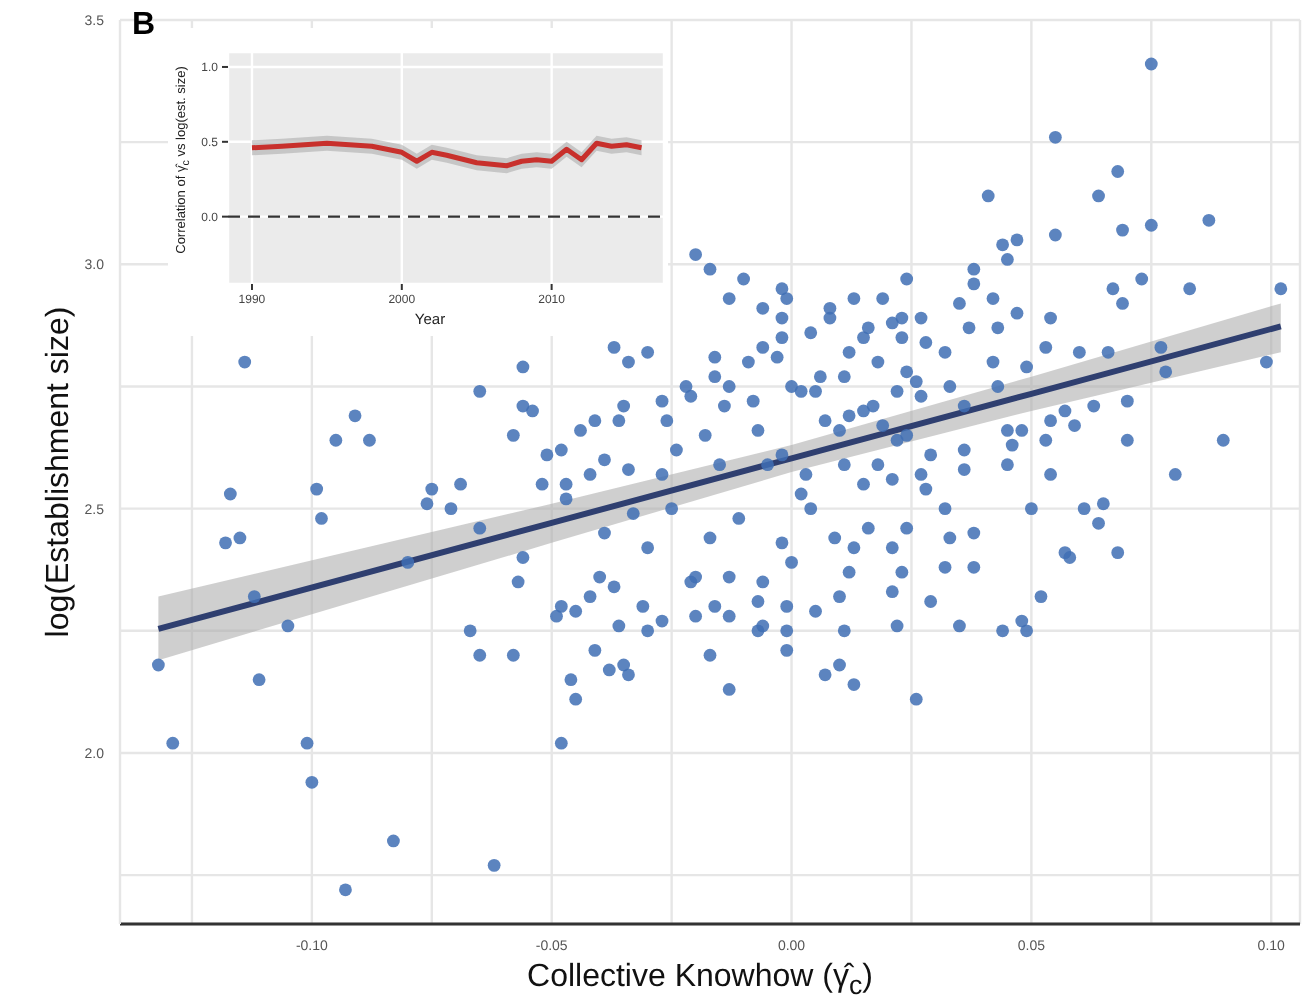 The width and height of the screenshot is (1308, 1008). I want to click on x-axis-title: Collective Knowhow (γ̂$_{c}$), so click(700, 980).